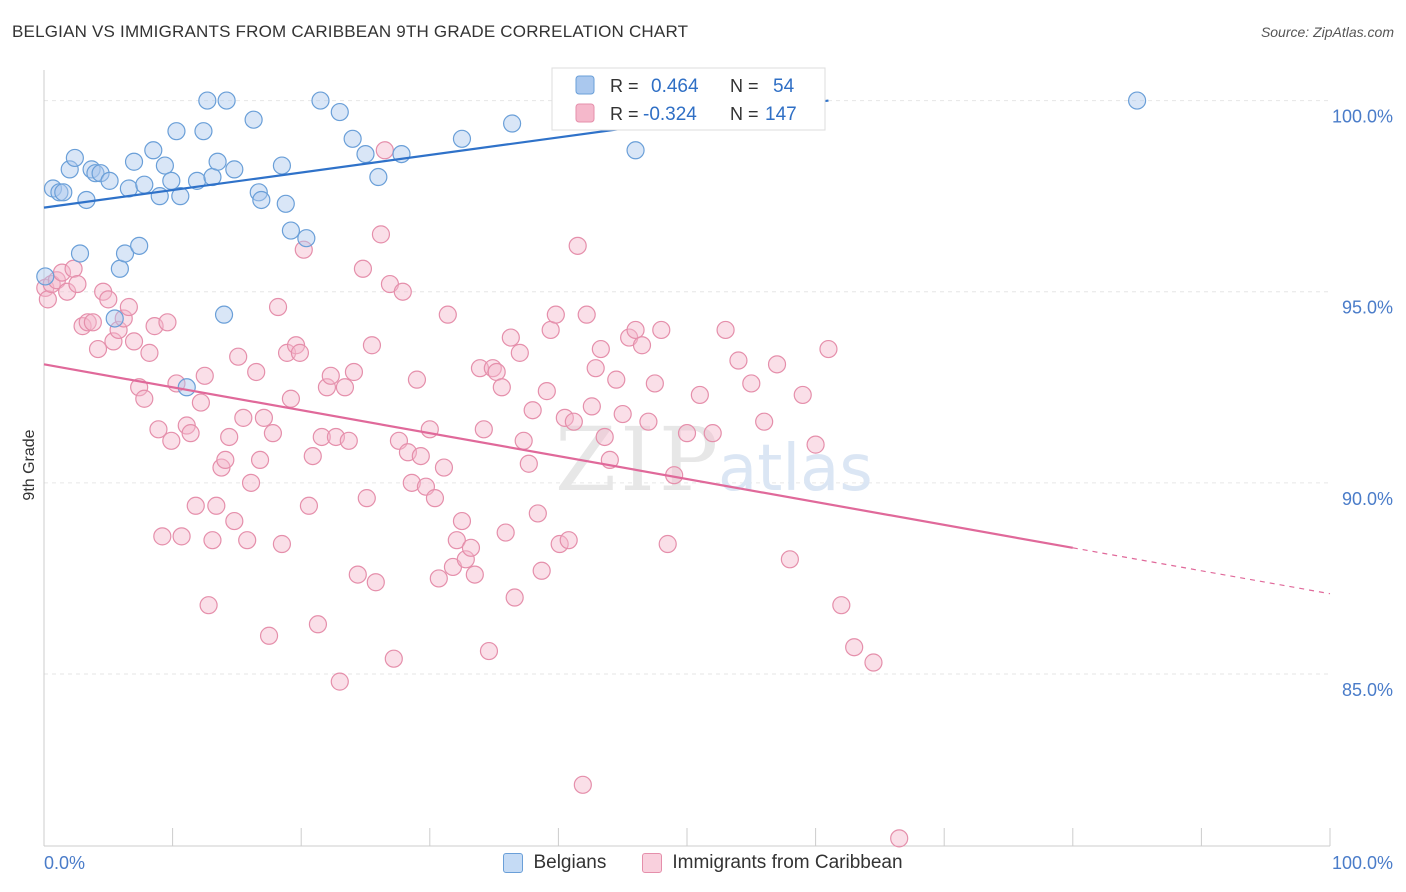 This screenshot has width=1406, height=892. What do you see at coordinates (1367, 308) in the screenshot?
I see `y-tick-label: 95.0%` at bounding box center [1367, 308].